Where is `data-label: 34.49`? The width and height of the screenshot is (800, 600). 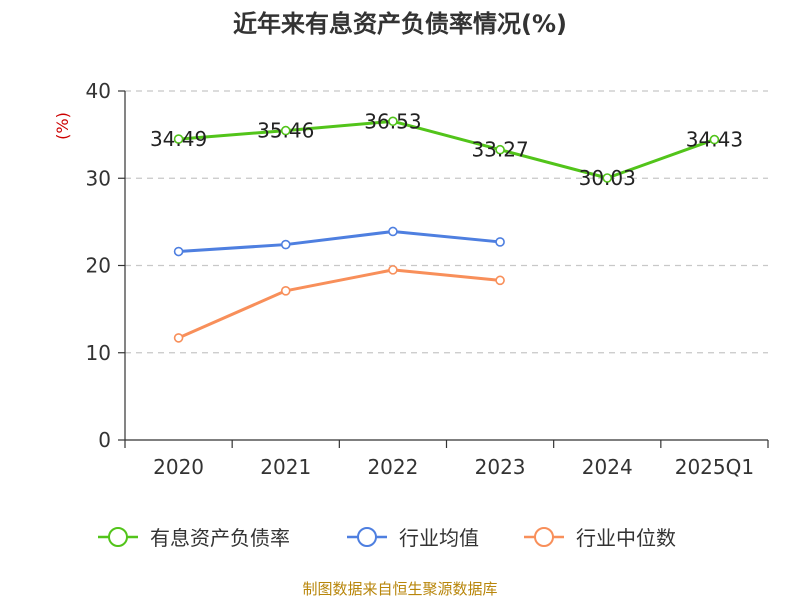 data-label: 34.49 is located at coordinates (178, 139).